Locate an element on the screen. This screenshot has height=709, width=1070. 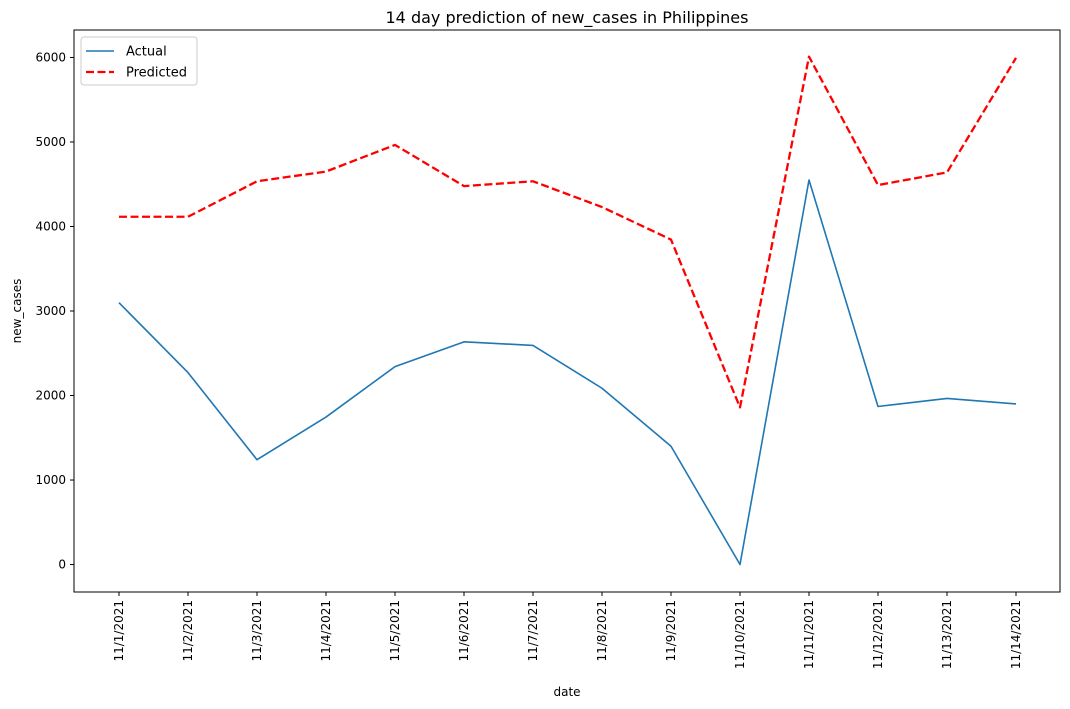
y-axis: 0 1000 2000 3000 4000 5000 6000 is located at coordinates (54, 311).